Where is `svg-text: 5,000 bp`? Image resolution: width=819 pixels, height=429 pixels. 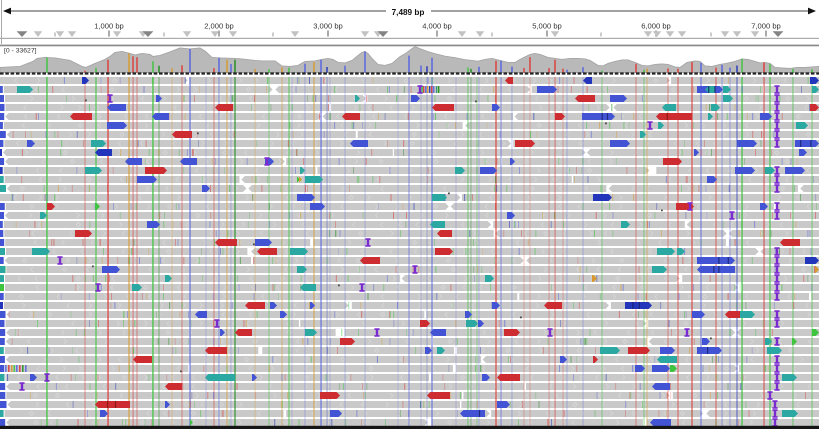
svg-text: 5,000 bp is located at coordinates (547, 26).